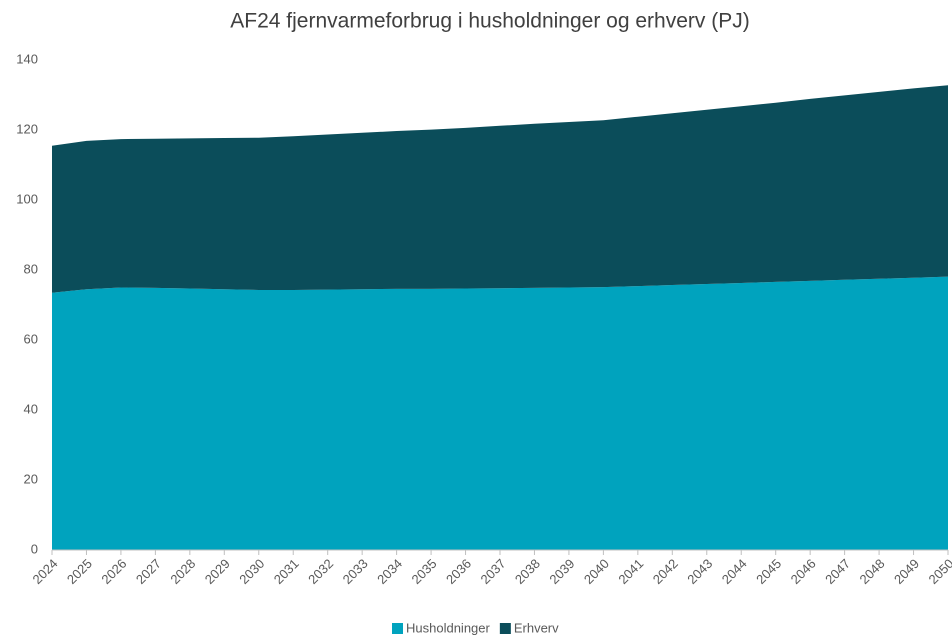 The width and height of the screenshot is (952, 641). What do you see at coordinates (355, 571) in the screenshot?
I see `x-tick-label: 2033` at bounding box center [355, 571].